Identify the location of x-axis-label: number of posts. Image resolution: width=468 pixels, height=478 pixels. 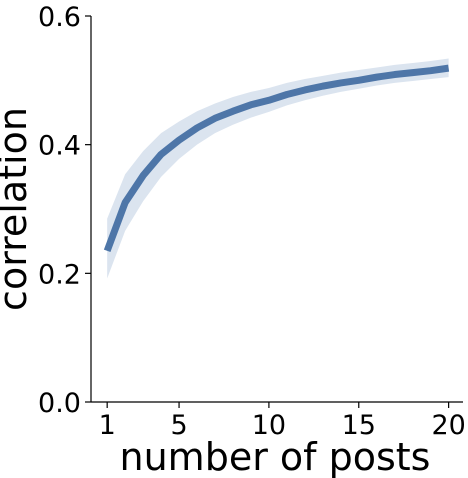
(275, 456).